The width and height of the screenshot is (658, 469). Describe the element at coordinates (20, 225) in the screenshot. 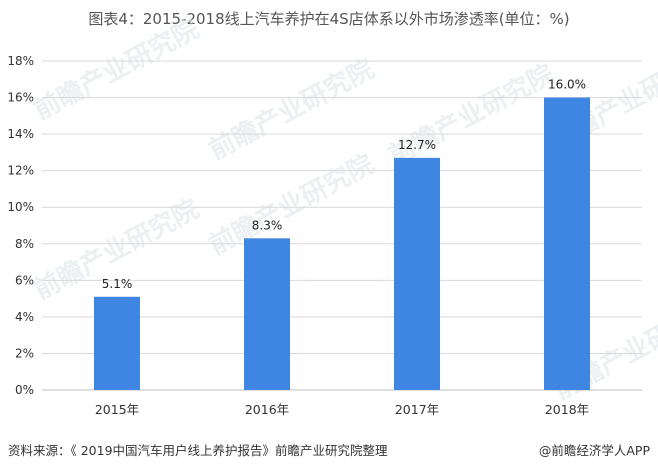

I see `y-axis-ticks: 0% 2% 4% 6% 8% 10% 12% 14% 16% 18%` at that location.